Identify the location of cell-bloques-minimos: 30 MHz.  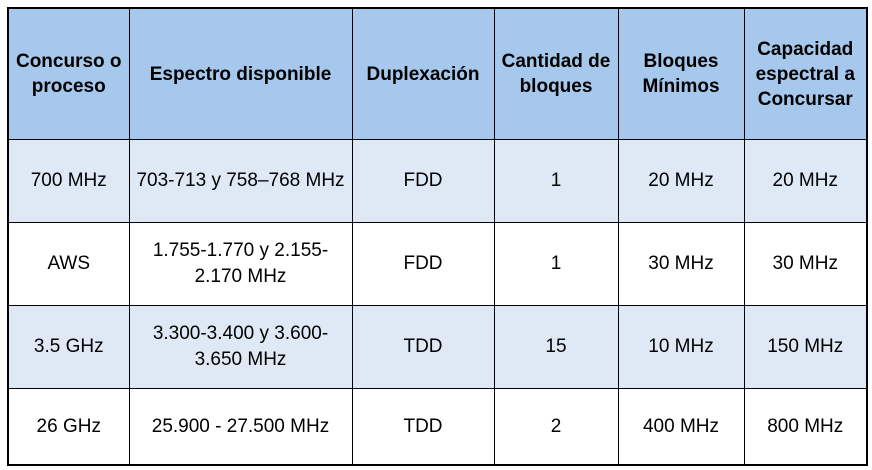
(681, 264).